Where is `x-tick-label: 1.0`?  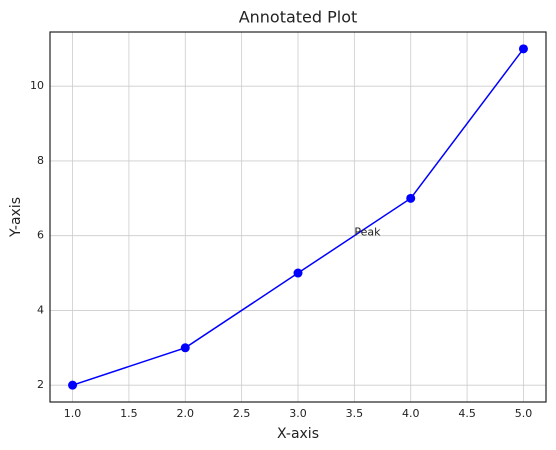
x-tick-label: 1.0 is located at coordinates (73, 413).